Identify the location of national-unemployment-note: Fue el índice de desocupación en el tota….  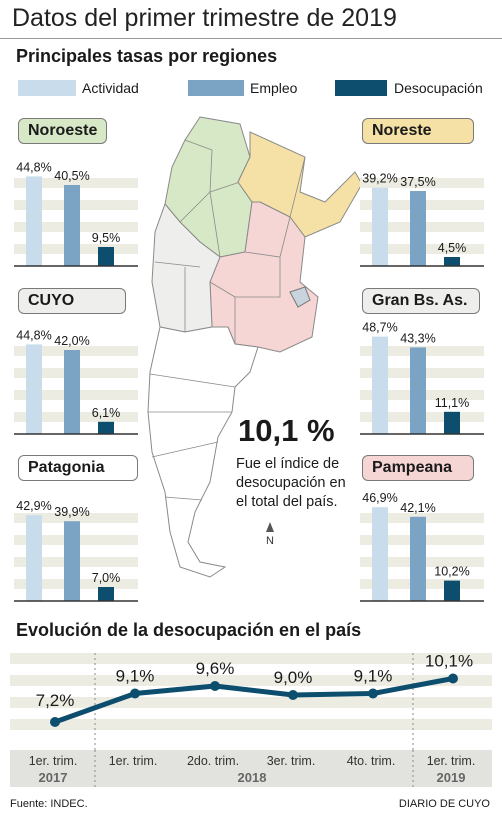
(291, 483).